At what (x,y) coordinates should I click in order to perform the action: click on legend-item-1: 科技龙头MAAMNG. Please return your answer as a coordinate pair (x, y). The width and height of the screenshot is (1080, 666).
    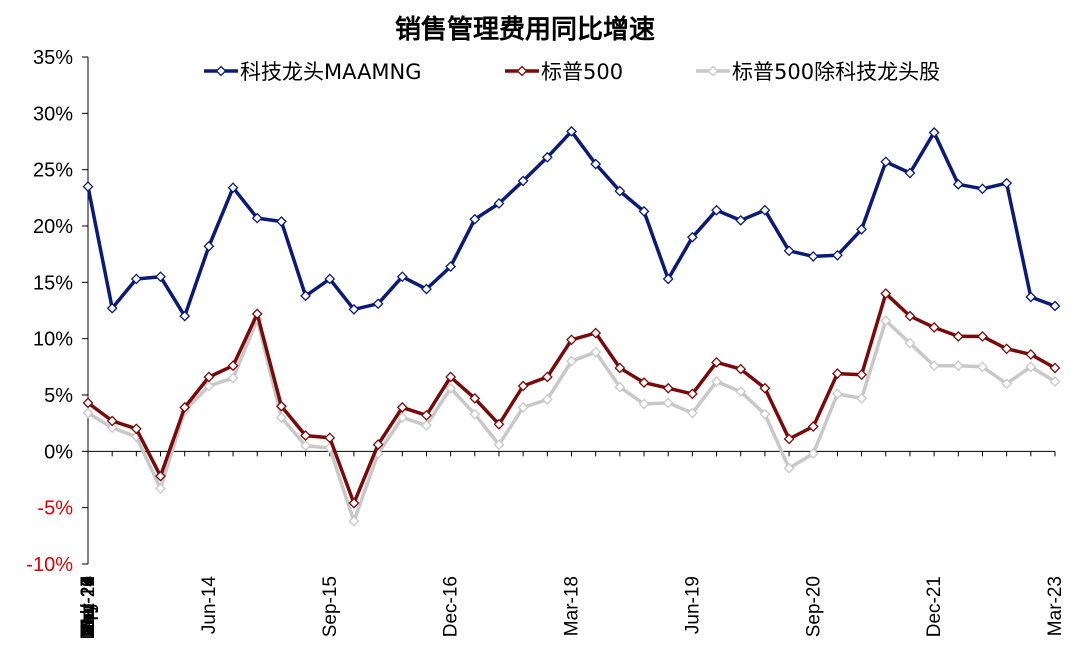
    Looking at the image, I should click on (313, 72).